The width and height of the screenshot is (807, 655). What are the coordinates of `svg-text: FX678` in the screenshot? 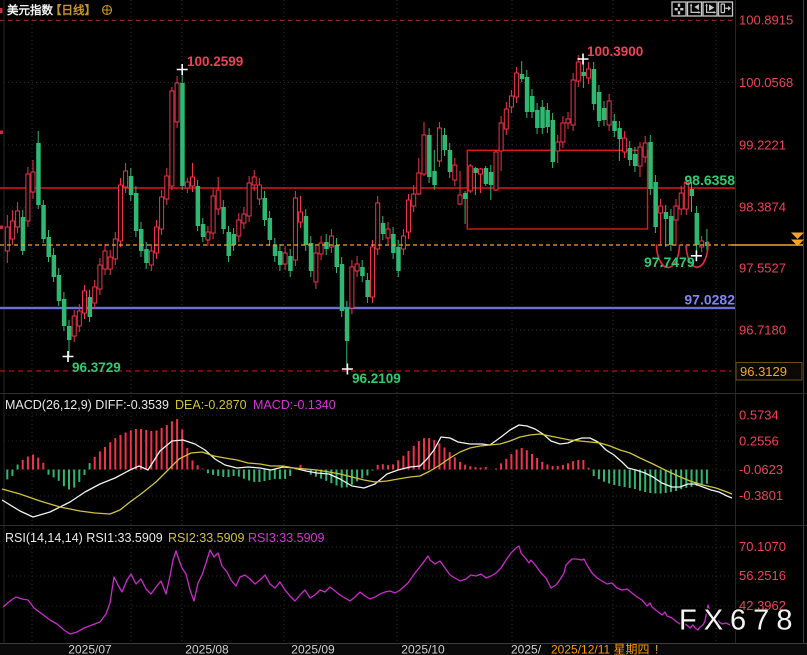 It's located at (739, 621).